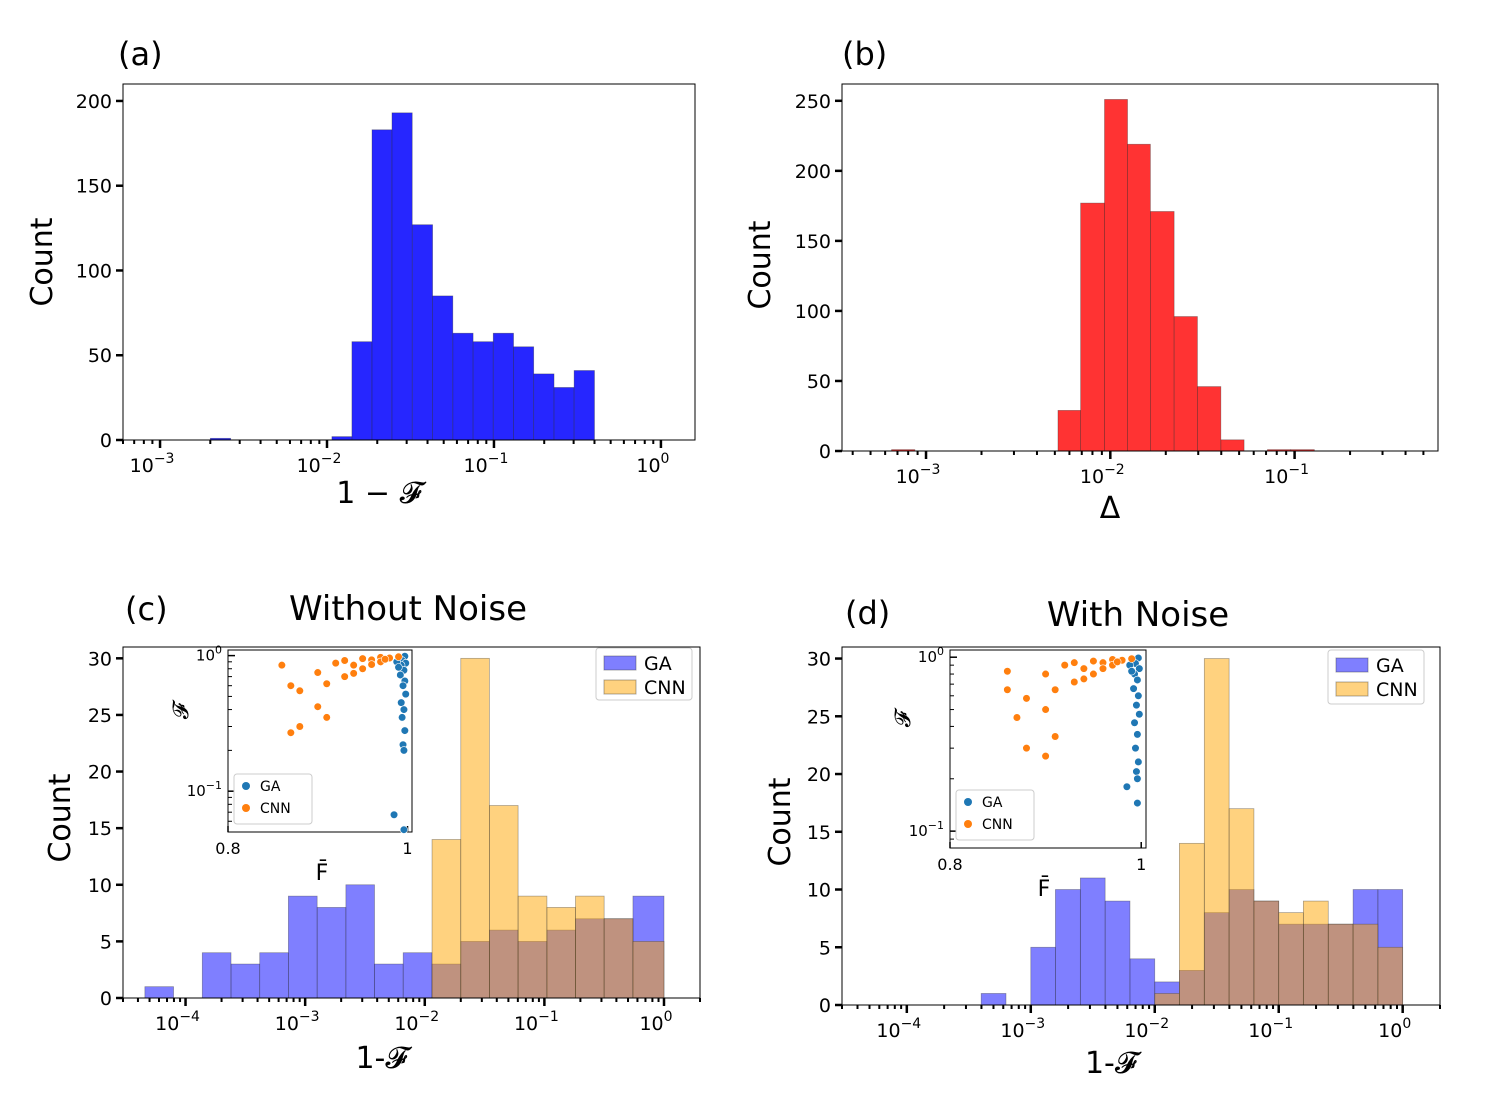 This screenshot has width=1494, height=1096. Describe the element at coordinates (903, 717) in the screenshot. I see `inset-y-label: 𝓕` at that location.